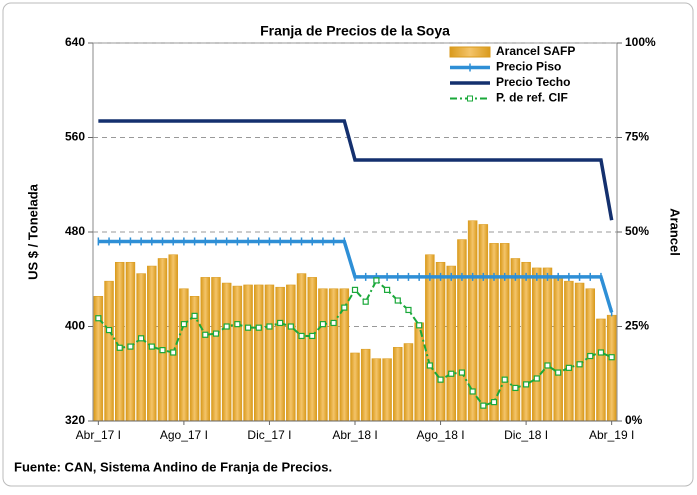  Describe the element at coordinates (532, 98) in the screenshot. I see `legend-label: P. de ref. CIF` at that location.